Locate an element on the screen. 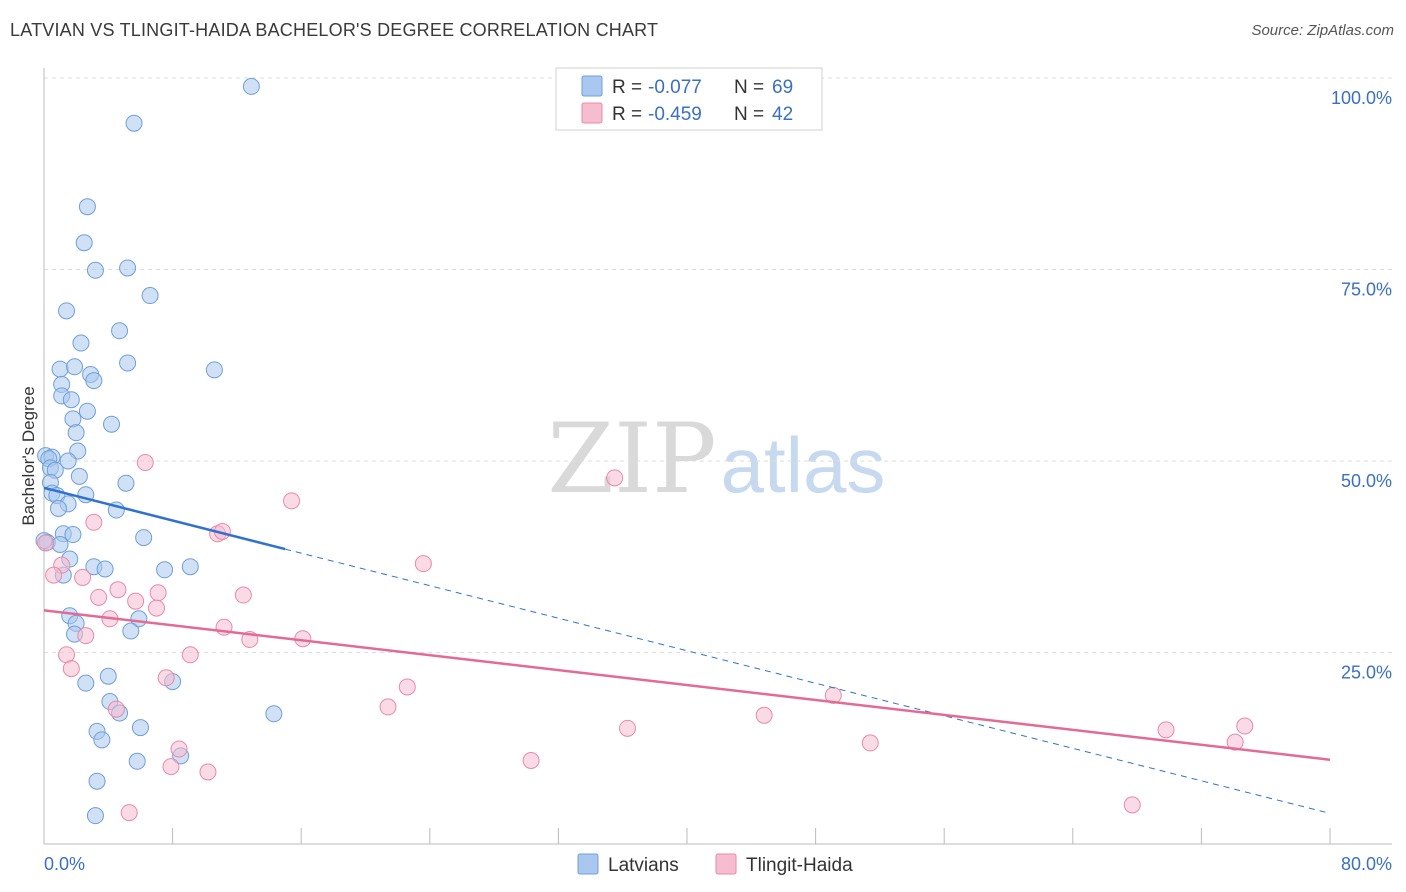 This screenshot has height=892, width=1406. bottom-legend-swatch-tlingit-haida is located at coordinates (726, 864).